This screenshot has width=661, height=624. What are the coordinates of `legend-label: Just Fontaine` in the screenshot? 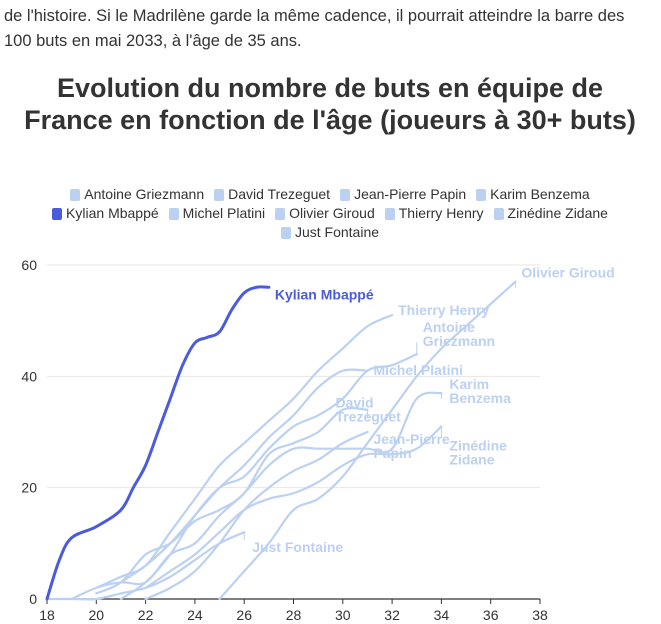 It's located at (337, 232).